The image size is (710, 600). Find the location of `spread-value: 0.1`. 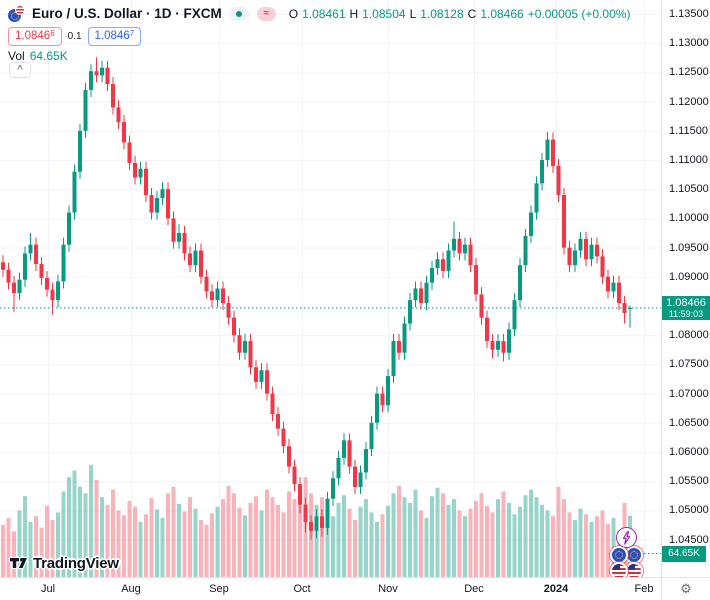

spread-value: 0.1 is located at coordinates (74, 36).